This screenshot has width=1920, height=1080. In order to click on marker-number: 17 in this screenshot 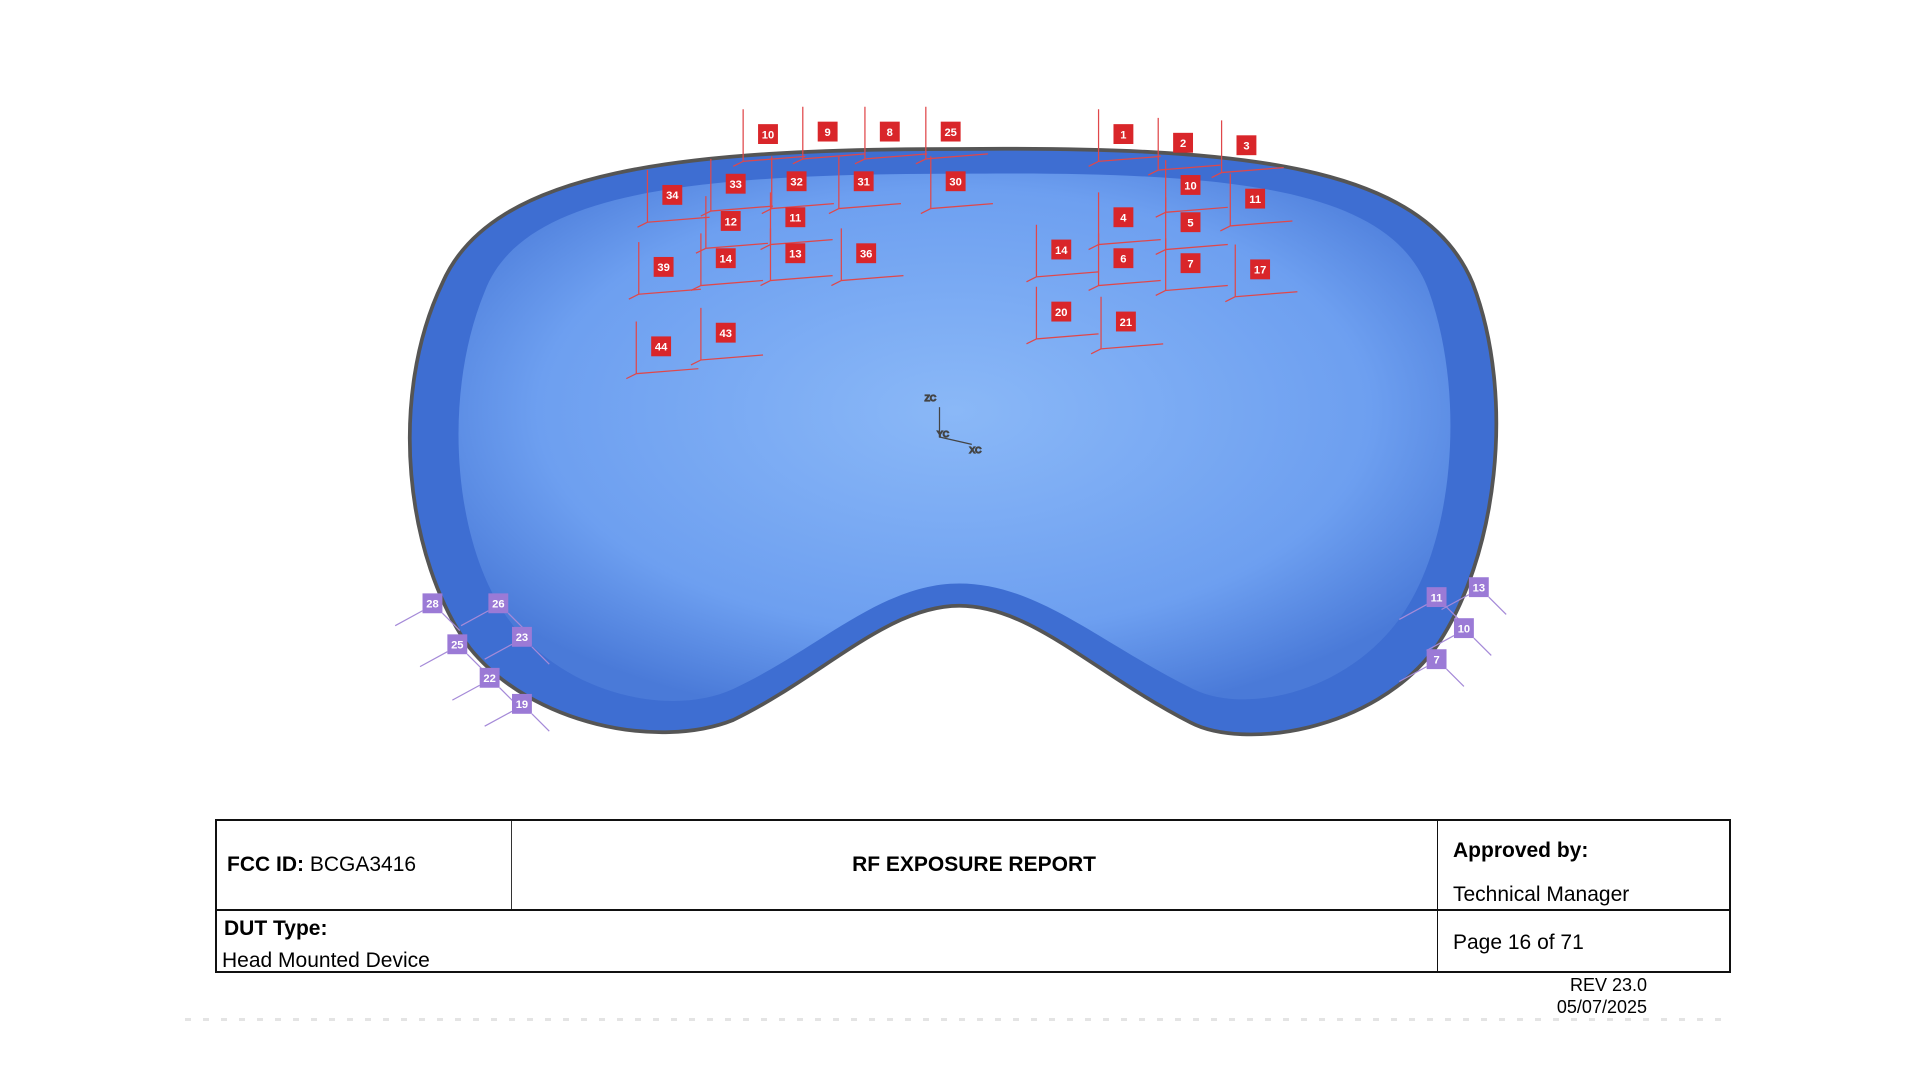, I will do `click(1260, 271)`.